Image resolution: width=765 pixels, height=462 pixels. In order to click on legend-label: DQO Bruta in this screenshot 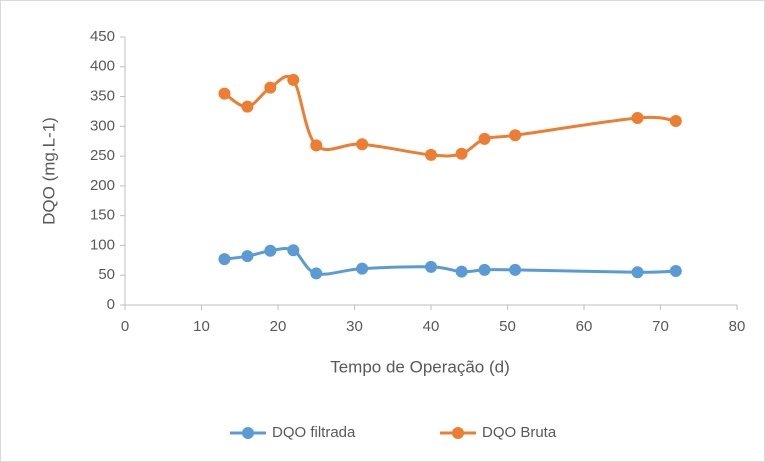, I will do `click(519, 432)`.